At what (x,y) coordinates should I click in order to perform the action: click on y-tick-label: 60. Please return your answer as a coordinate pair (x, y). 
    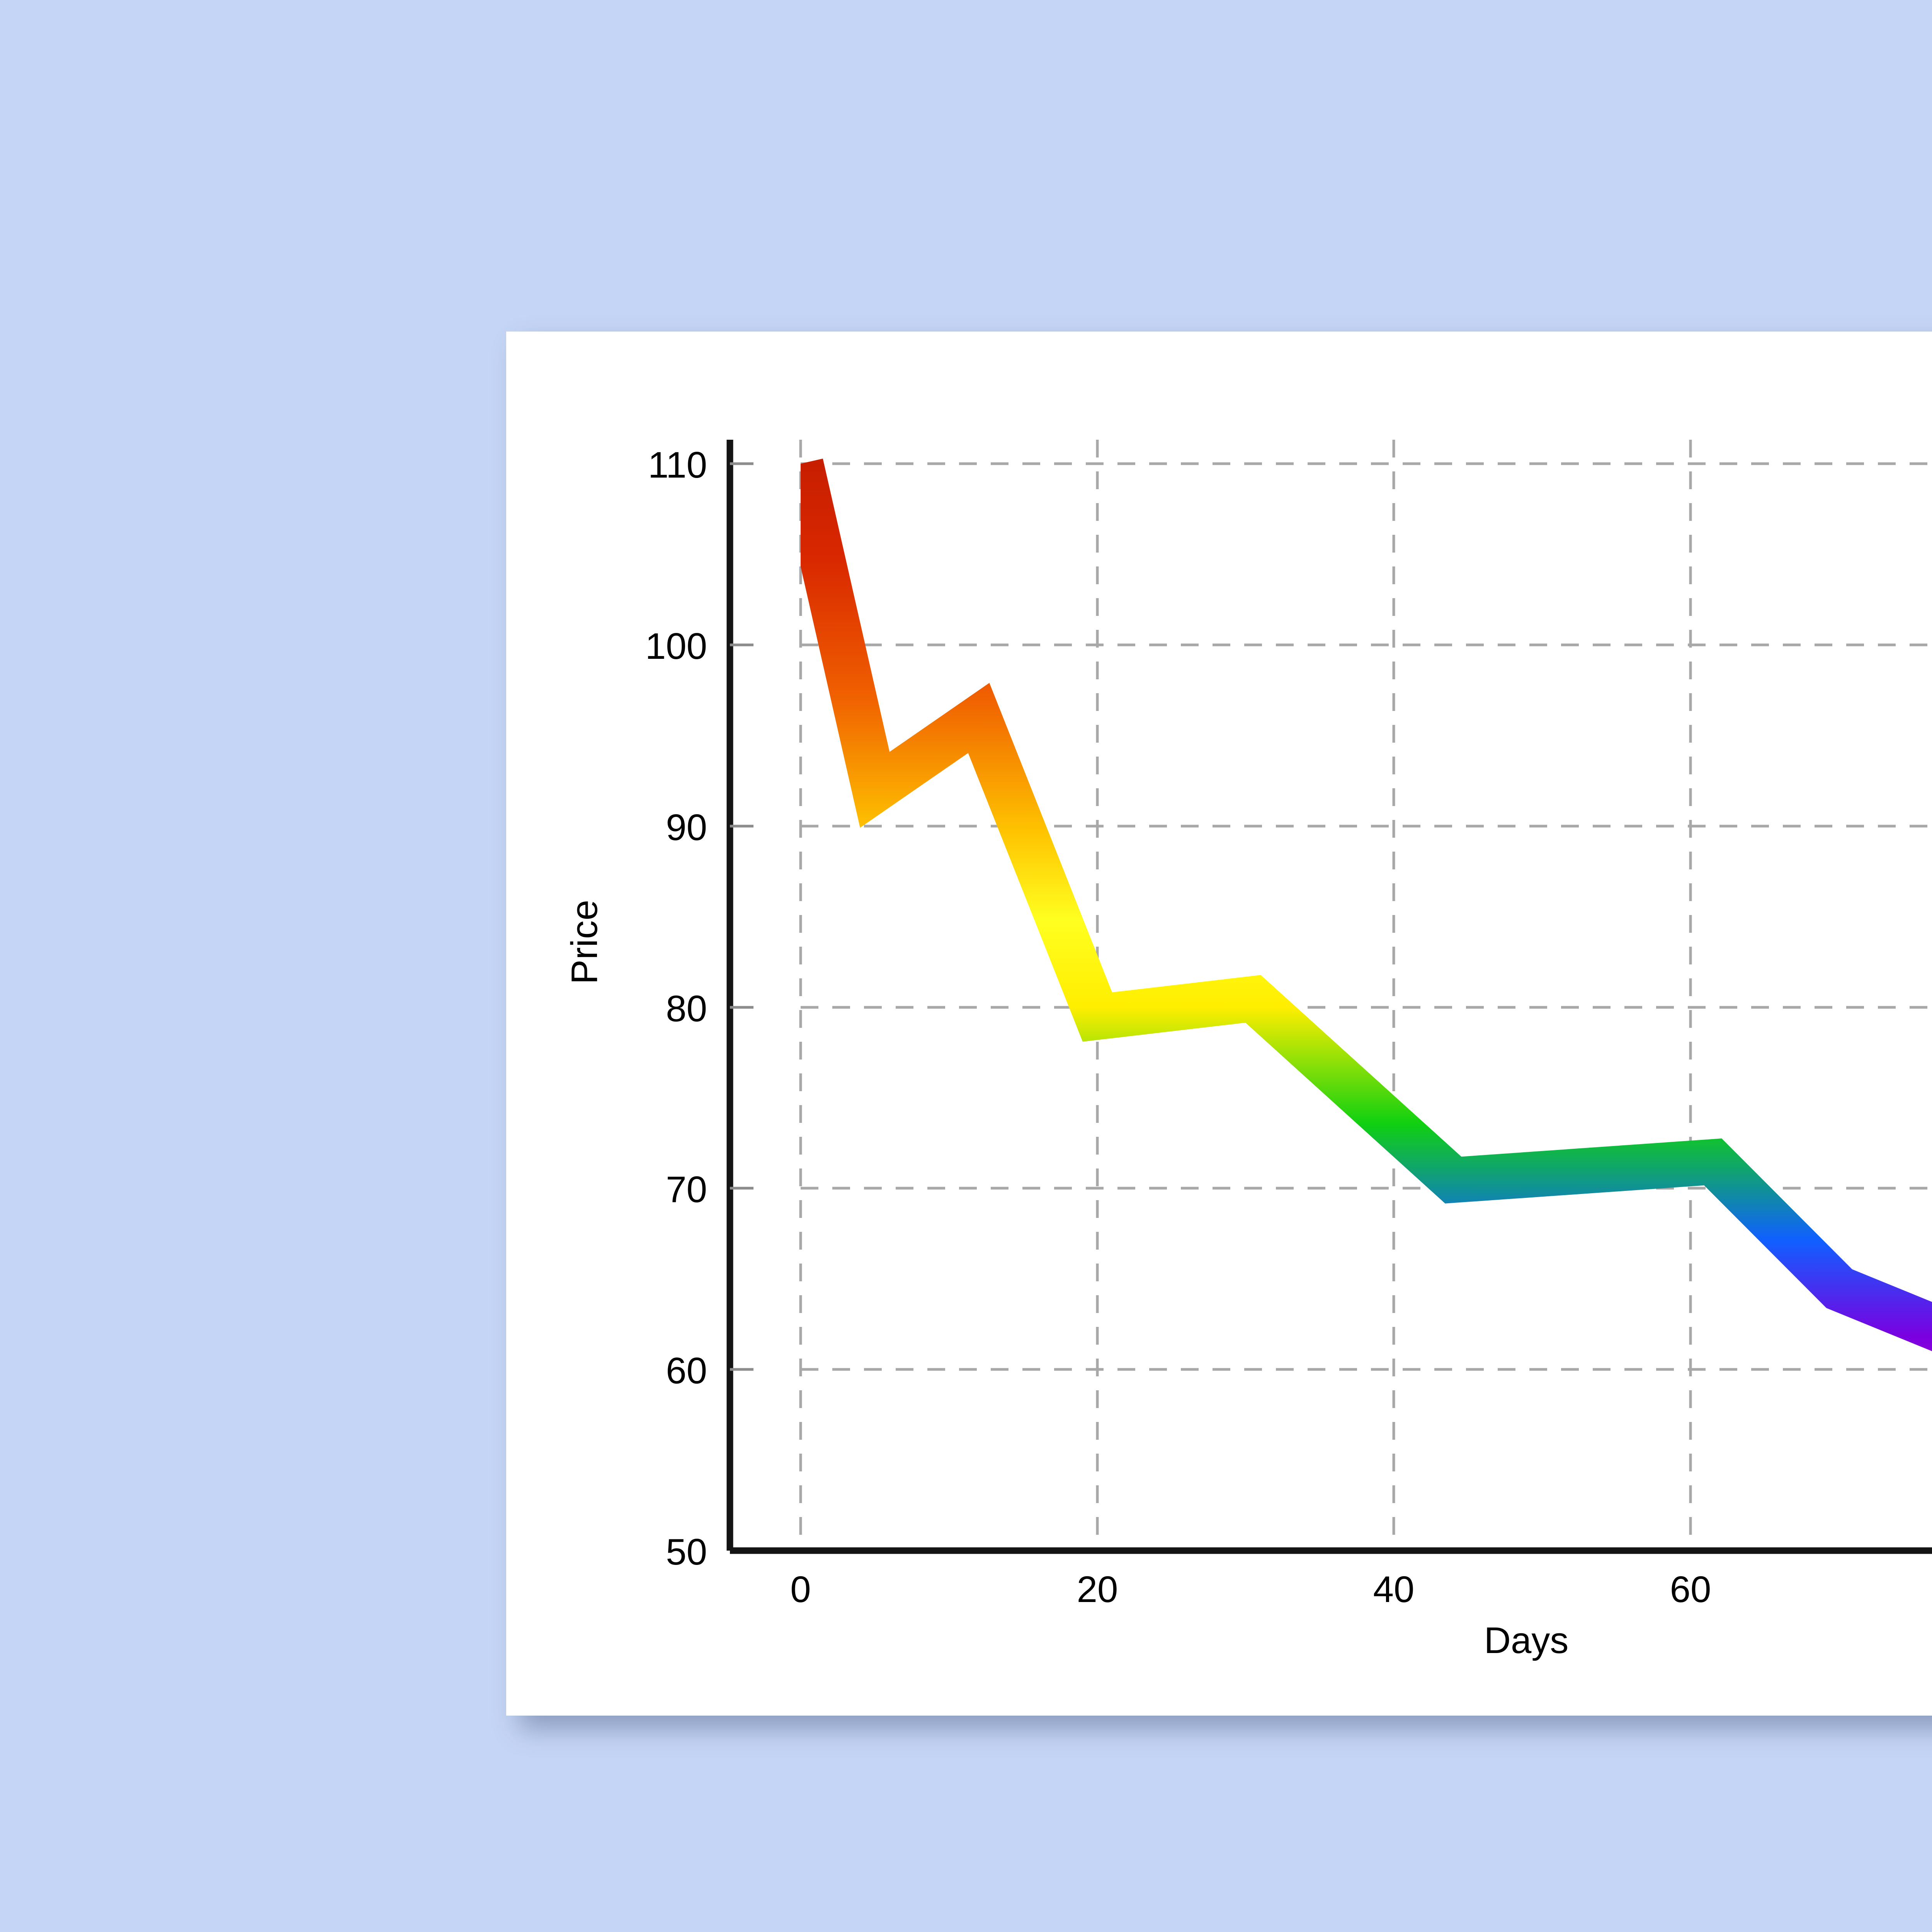
    Looking at the image, I should click on (687, 1370).